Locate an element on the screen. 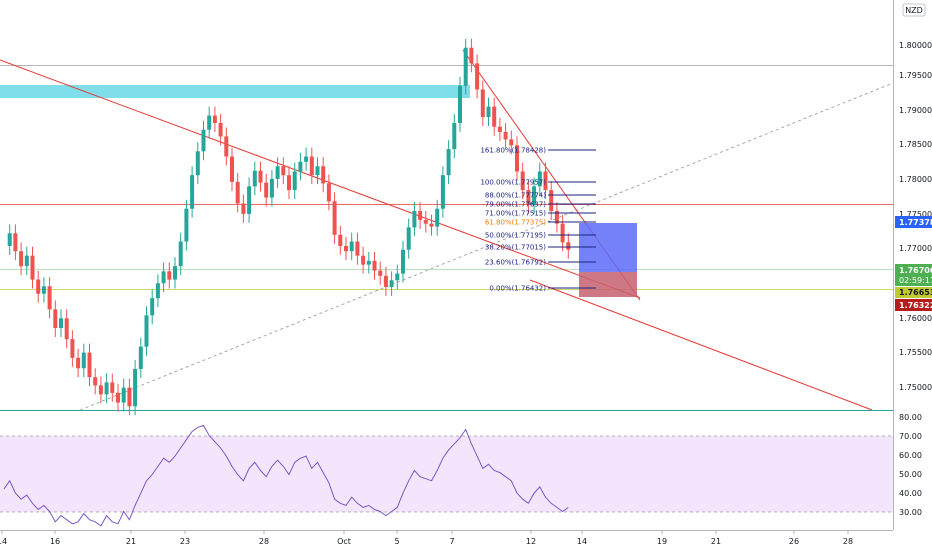  price-tick-label: 1.75000 is located at coordinates (915, 387).